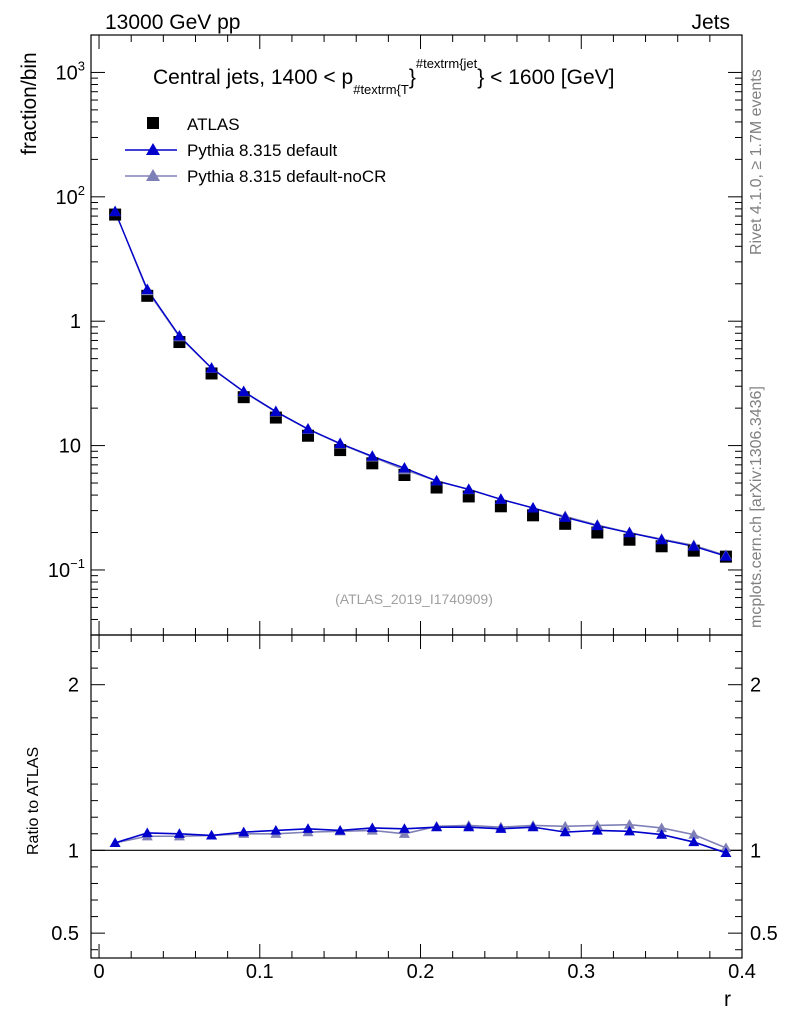 Image resolution: width=786 pixels, height=1024 pixels. I want to click on legend-marker-atlas, so click(153, 123).